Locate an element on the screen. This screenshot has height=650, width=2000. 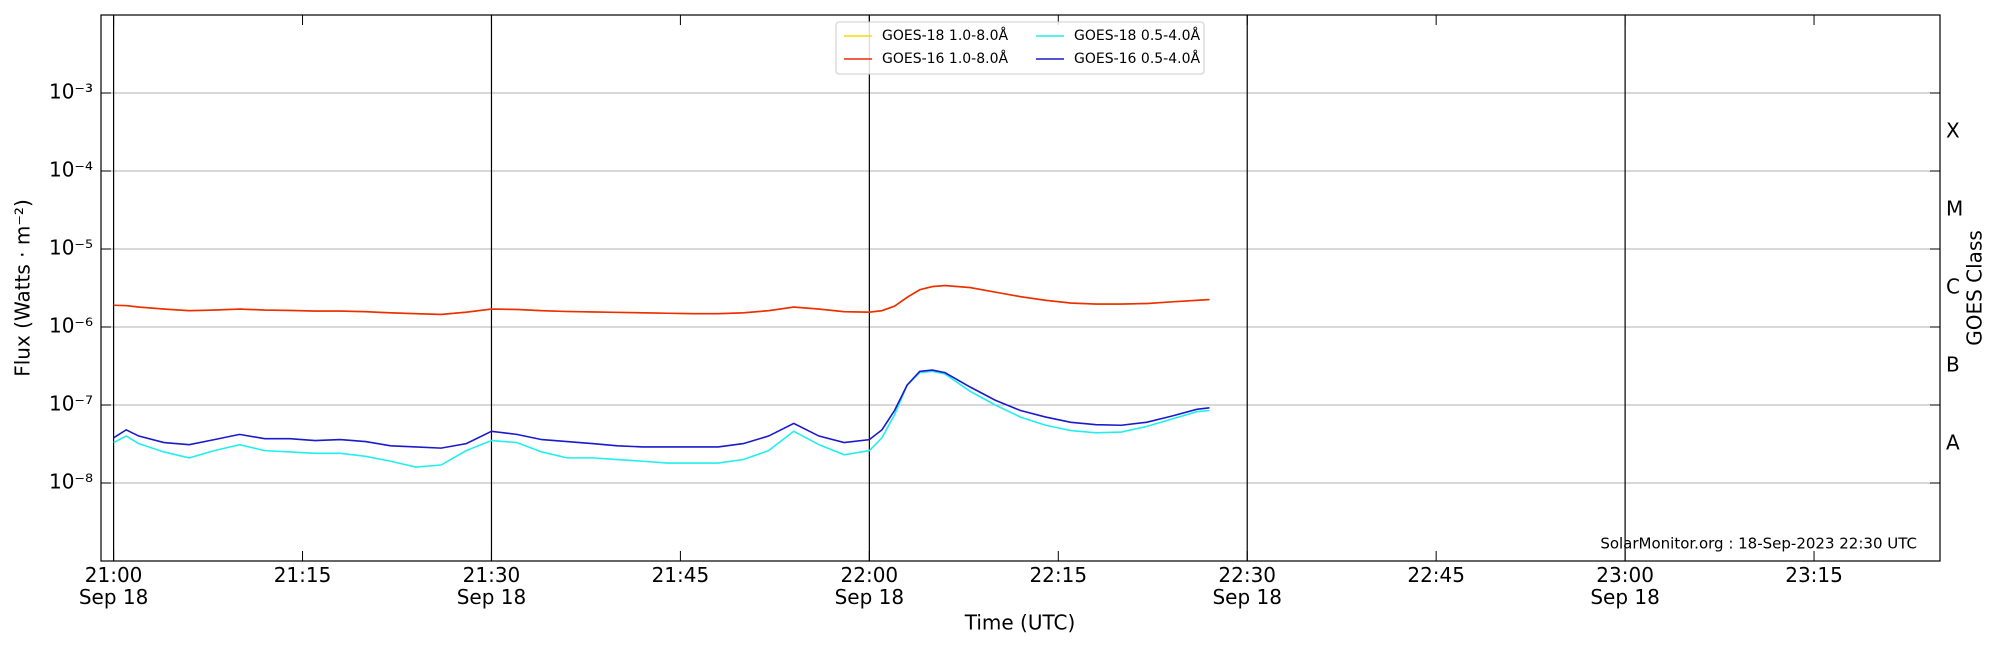
y2-tick-label: M is located at coordinates (1954, 209).